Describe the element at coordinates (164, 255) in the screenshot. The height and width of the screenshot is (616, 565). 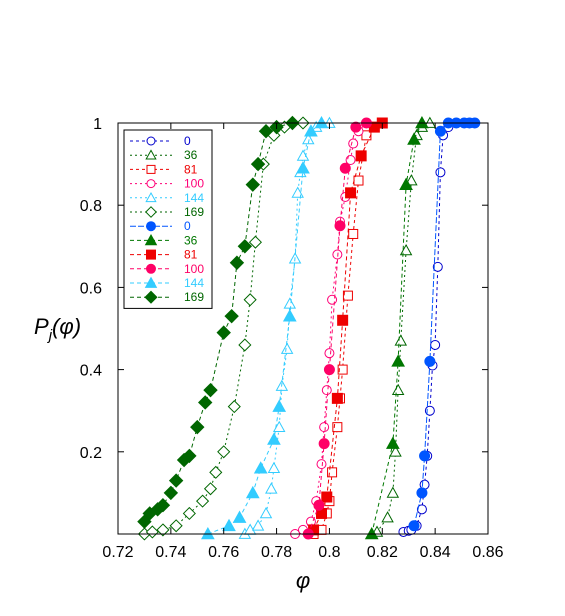
I see `legend-item-8: 81` at that location.